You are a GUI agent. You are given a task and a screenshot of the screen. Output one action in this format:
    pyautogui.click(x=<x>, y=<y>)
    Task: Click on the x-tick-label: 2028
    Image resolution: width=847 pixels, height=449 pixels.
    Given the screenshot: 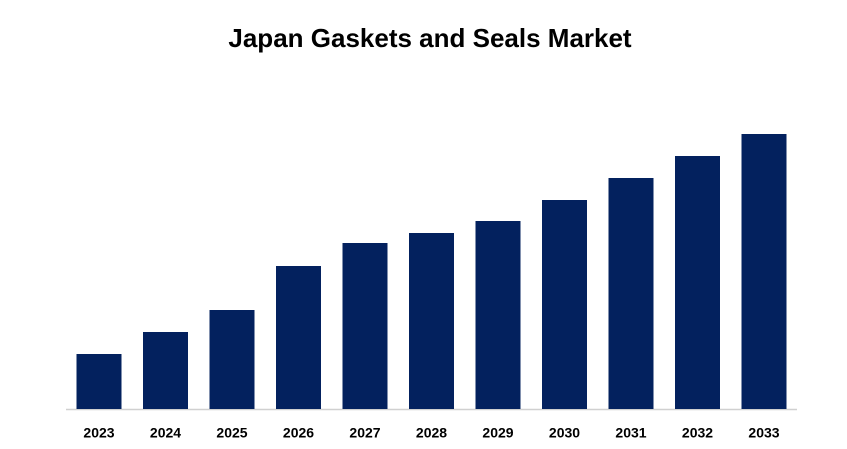 What is the action you would take?
    pyautogui.click(x=431, y=433)
    